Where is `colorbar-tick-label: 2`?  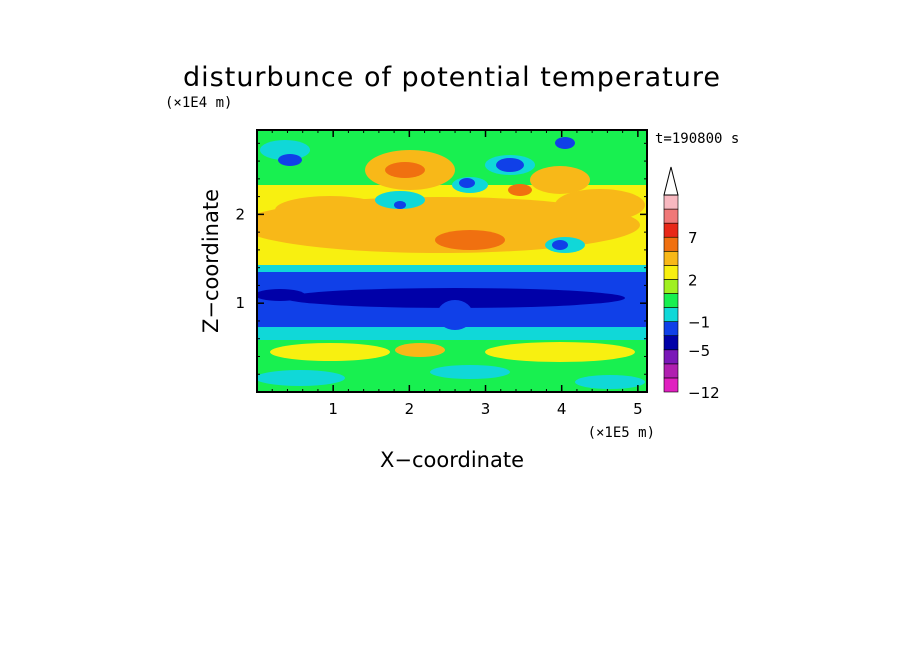
colorbar-tick-label: 2 is located at coordinates (693, 280).